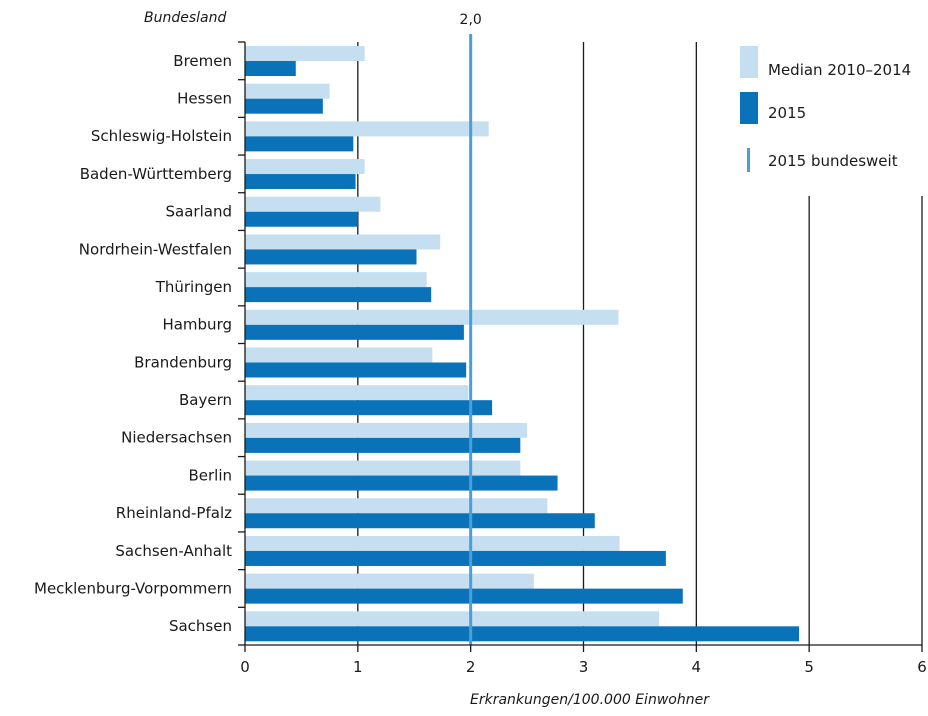 This screenshot has height=716, width=928. I want to click on bar-median-bayern, so click(357, 393).